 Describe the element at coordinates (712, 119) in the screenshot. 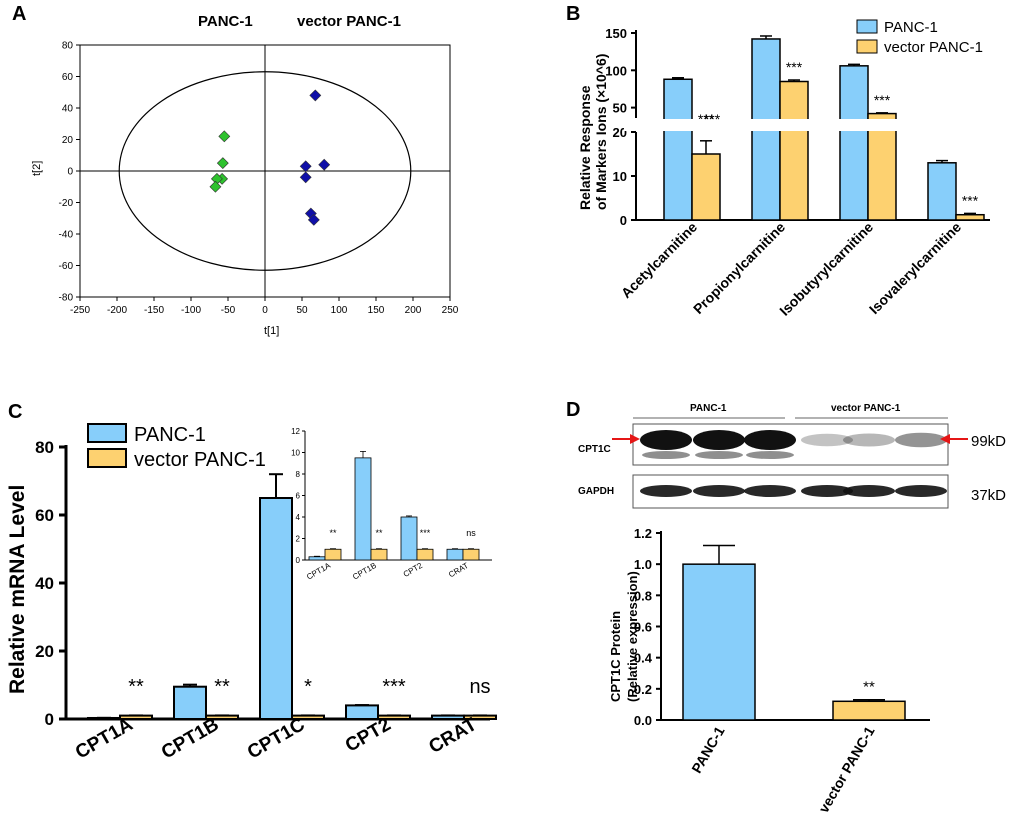

I see `significance-marker-acetyl: ***` at that location.